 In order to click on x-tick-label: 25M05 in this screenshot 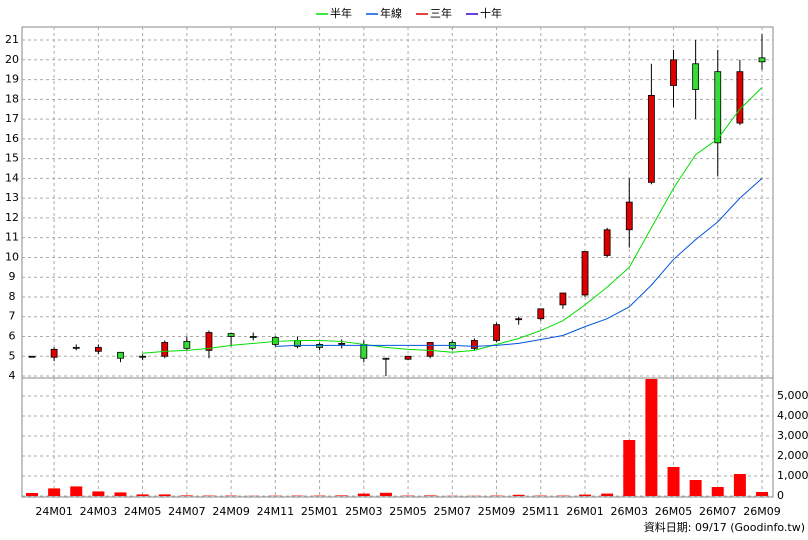, I will do `click(408, 511)`.